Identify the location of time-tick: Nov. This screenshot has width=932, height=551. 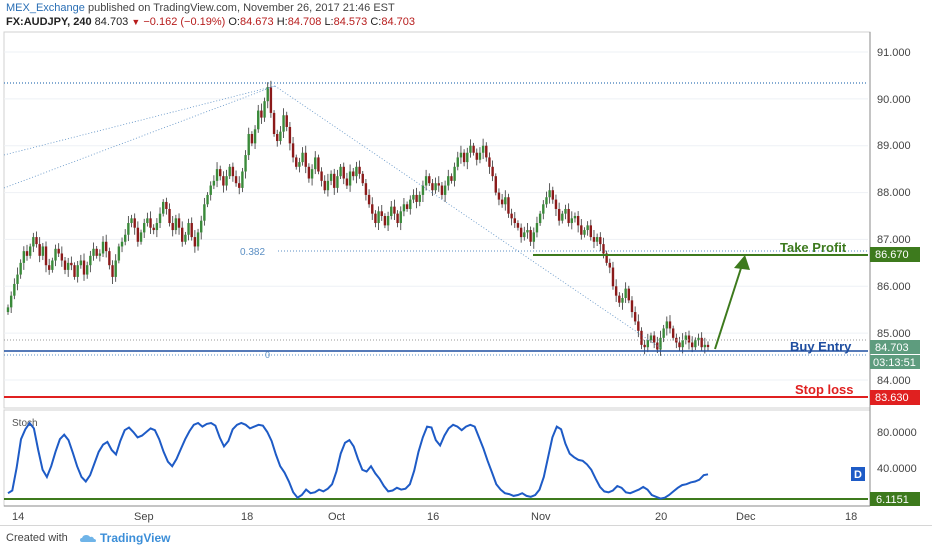
(541, 517).